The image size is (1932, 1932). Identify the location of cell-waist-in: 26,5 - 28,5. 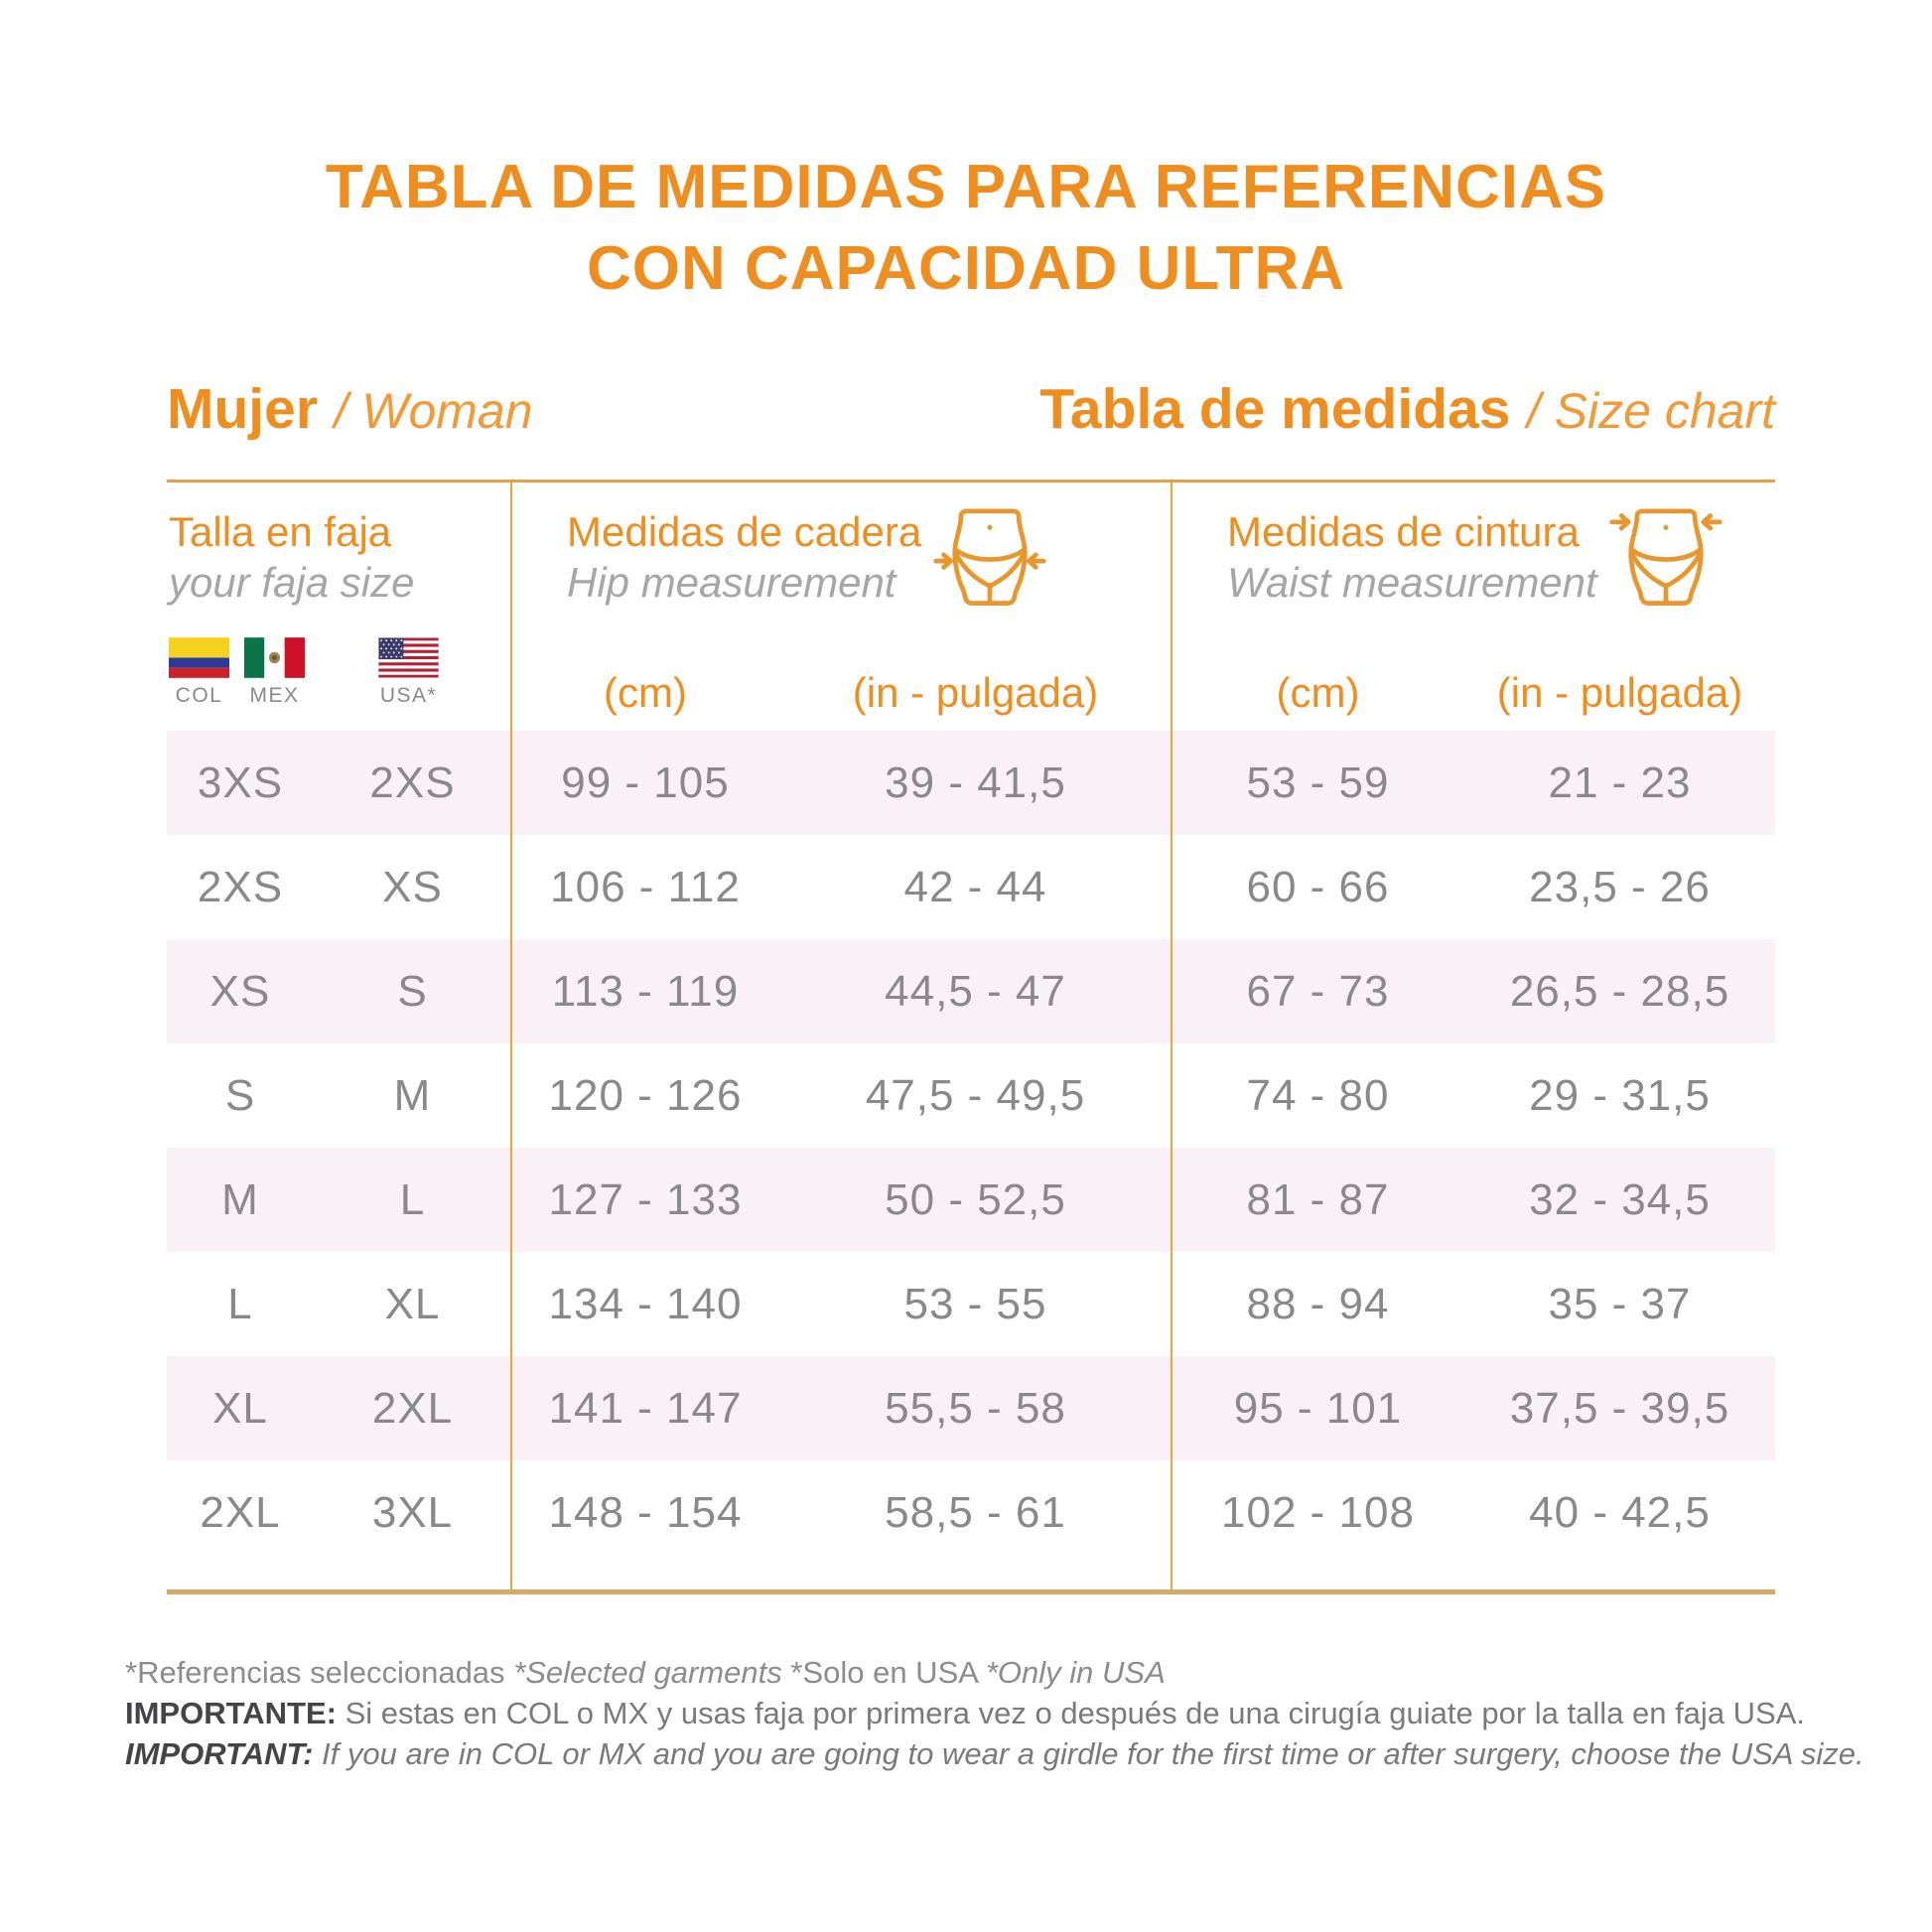
(1619, 991).